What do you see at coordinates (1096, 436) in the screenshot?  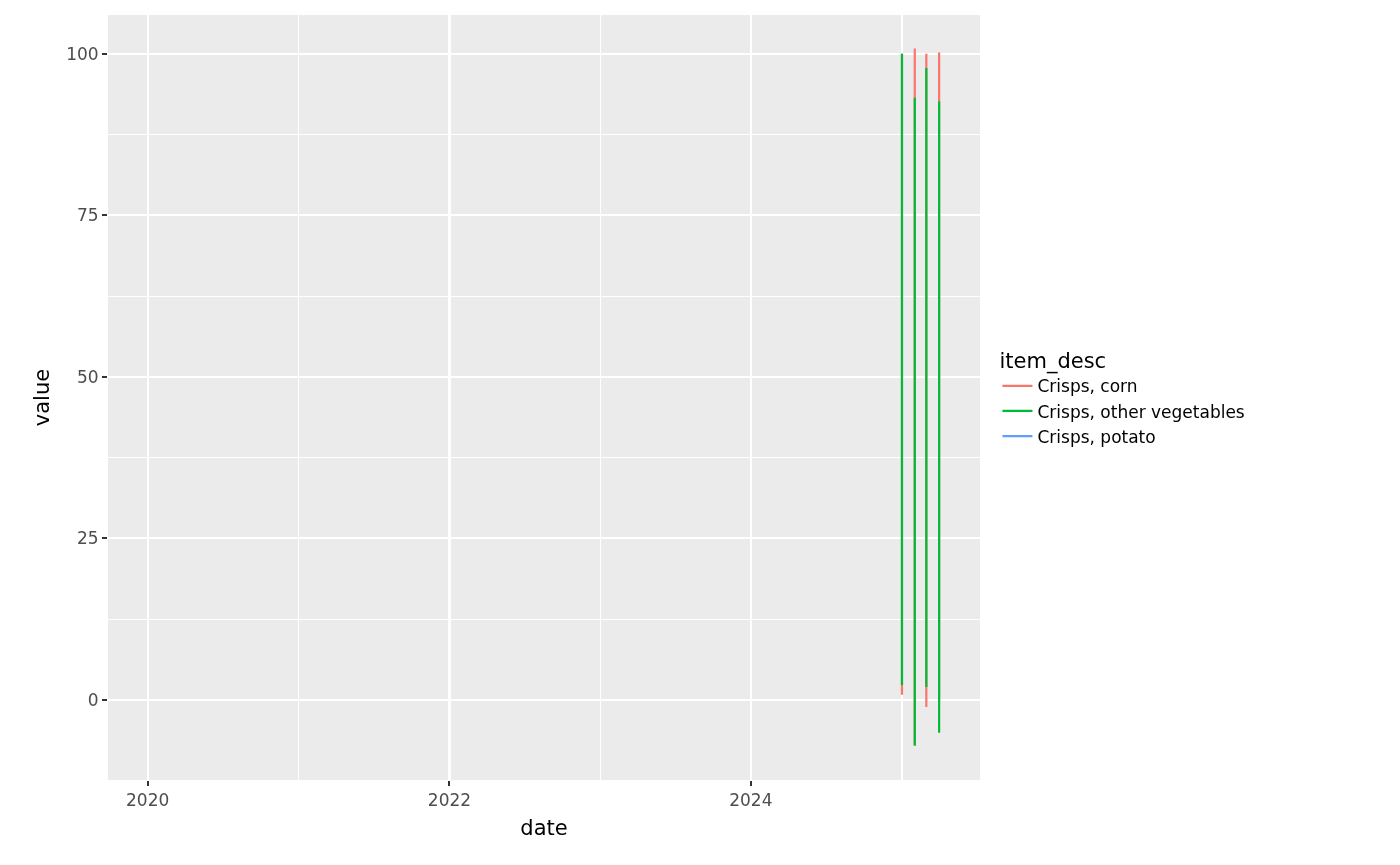 I see `legend-label: Crisps, potato` at bounding box center [1096, 436].